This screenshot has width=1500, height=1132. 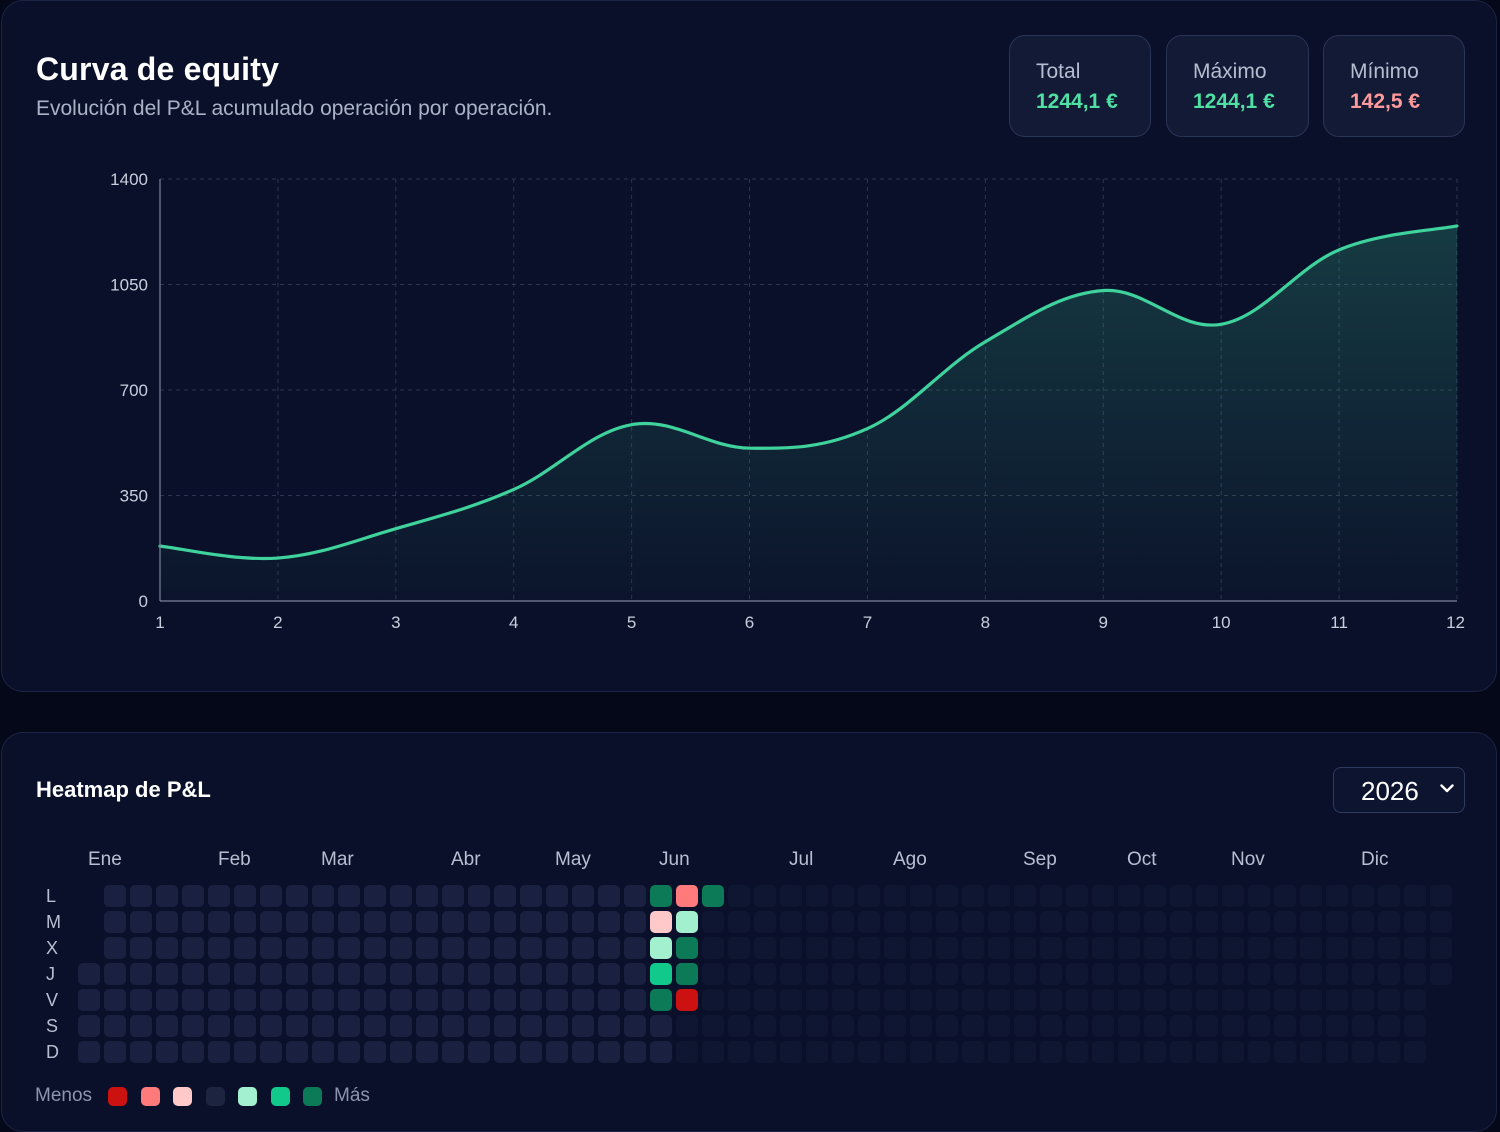 I want to click on y-tick-label: 350, so click(x=134, y=496).